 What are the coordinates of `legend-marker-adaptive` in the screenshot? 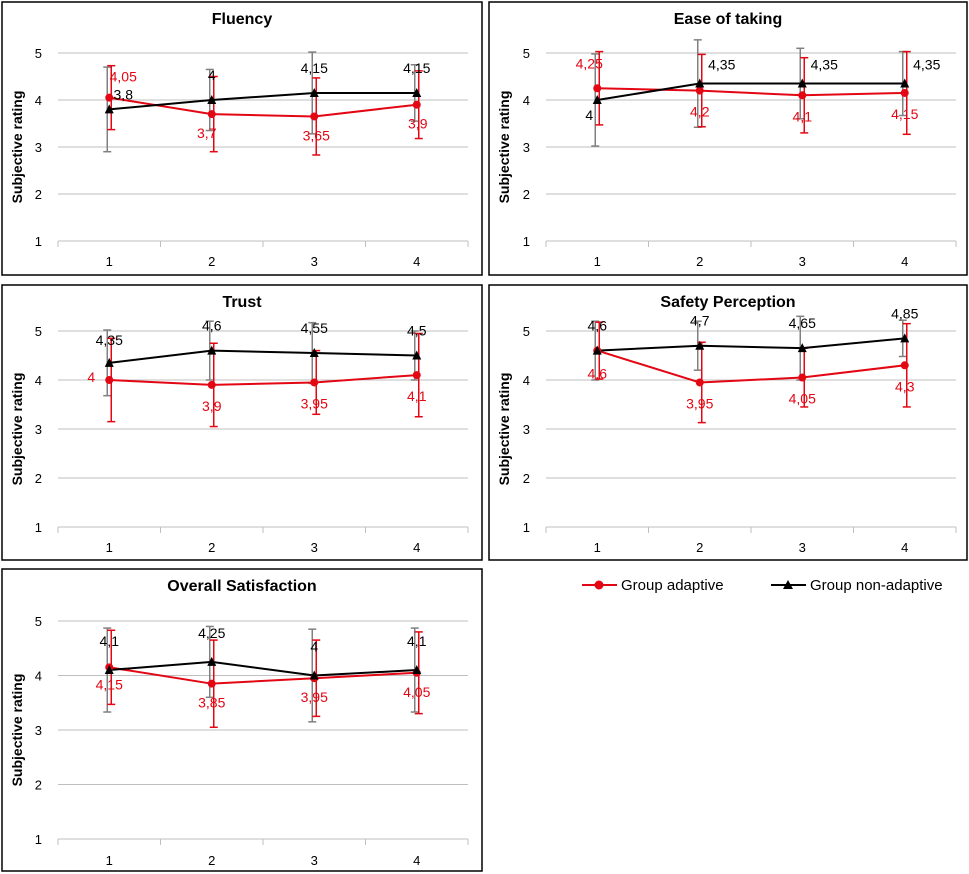 It's located at (599, 585).